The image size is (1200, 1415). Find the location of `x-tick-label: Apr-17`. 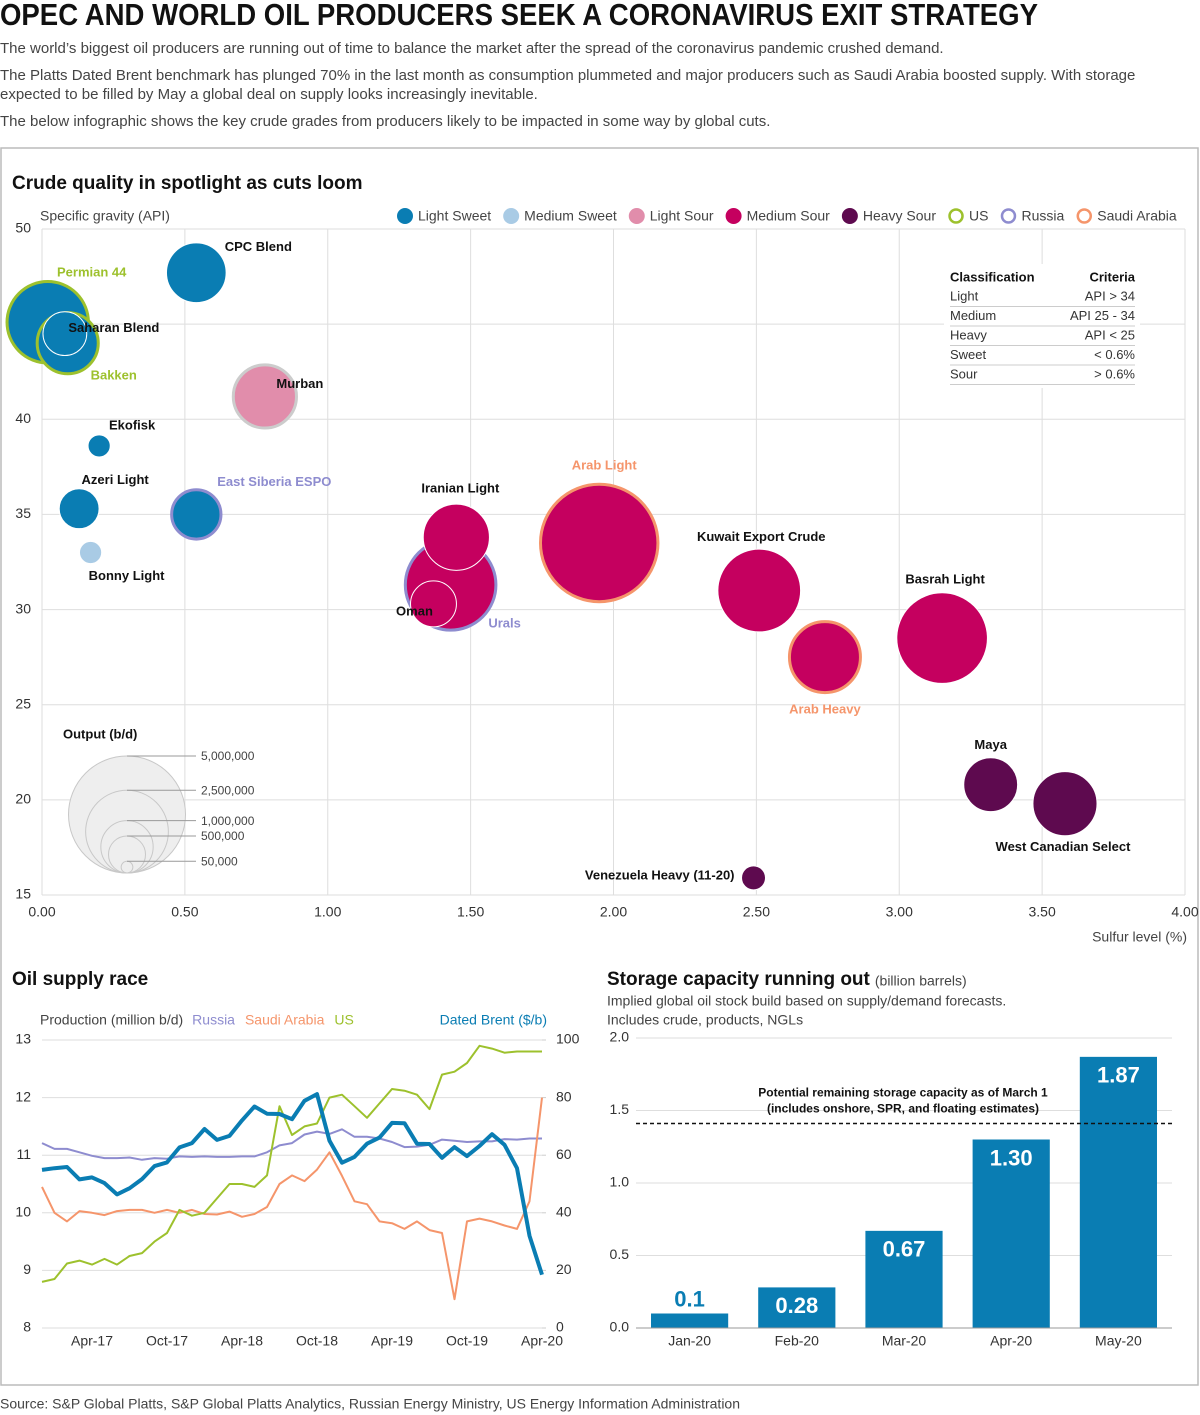

x-tick-label: Apr-17 is located at coordinates (92, 1341).